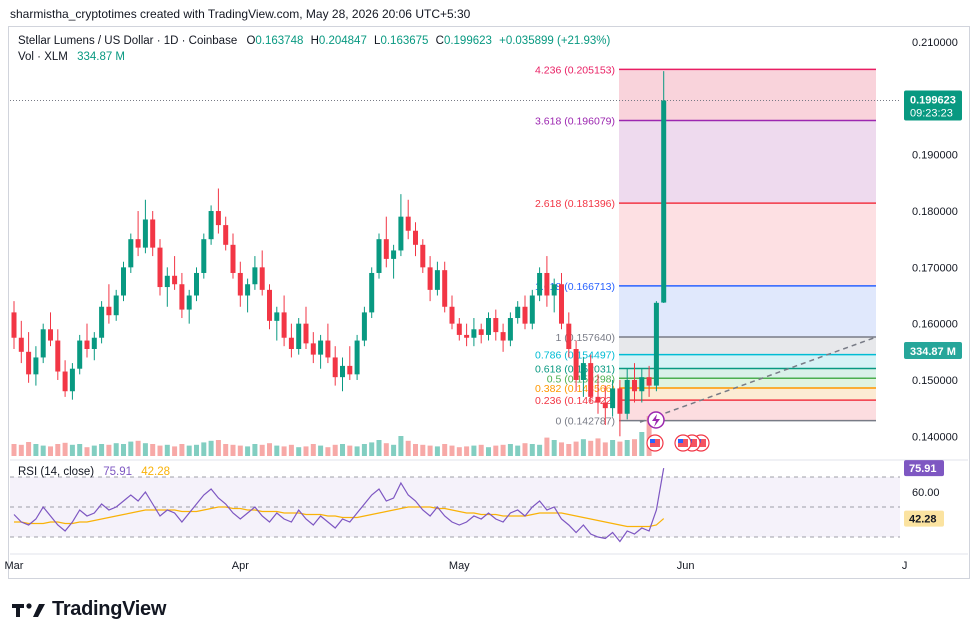  What do you see at coordinates (585, 338) in the screenshot?
I see `fib-level-label: 1 (0.157640)` at bounding box center [585, 338].